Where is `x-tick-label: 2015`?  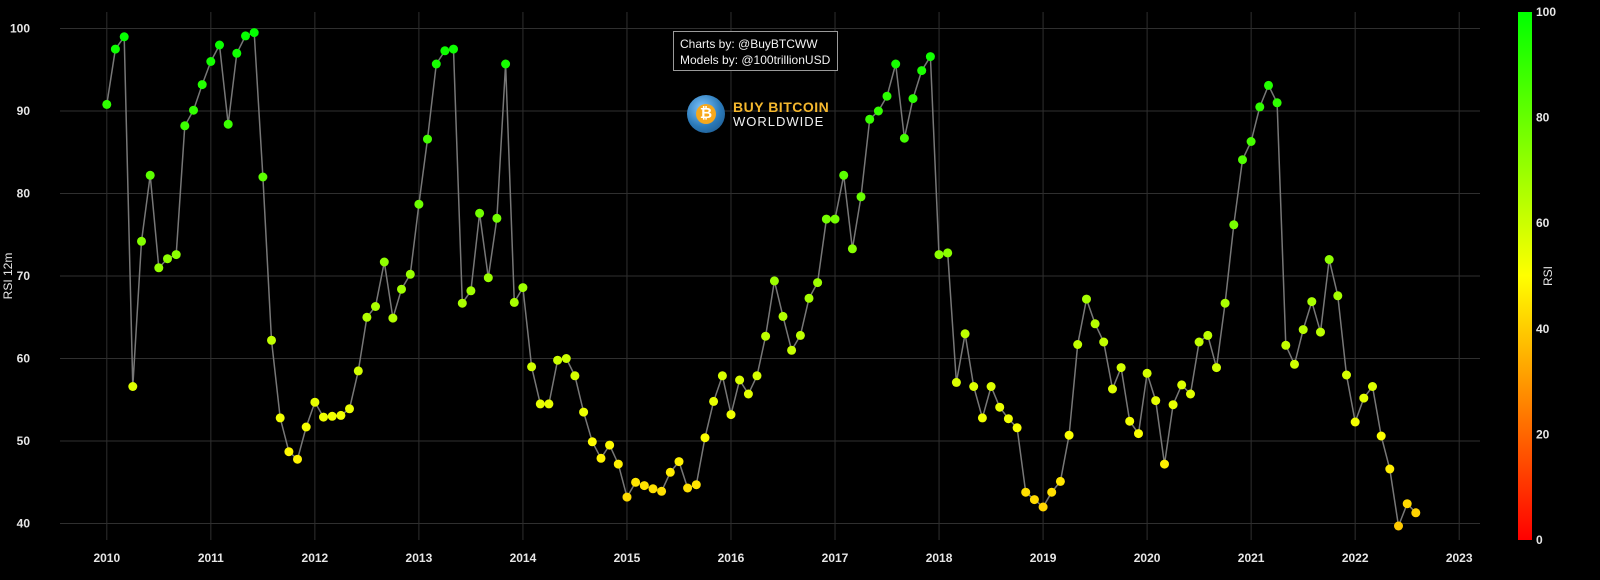 x-tick-label: 2015 is located at coordinates (627, 558).